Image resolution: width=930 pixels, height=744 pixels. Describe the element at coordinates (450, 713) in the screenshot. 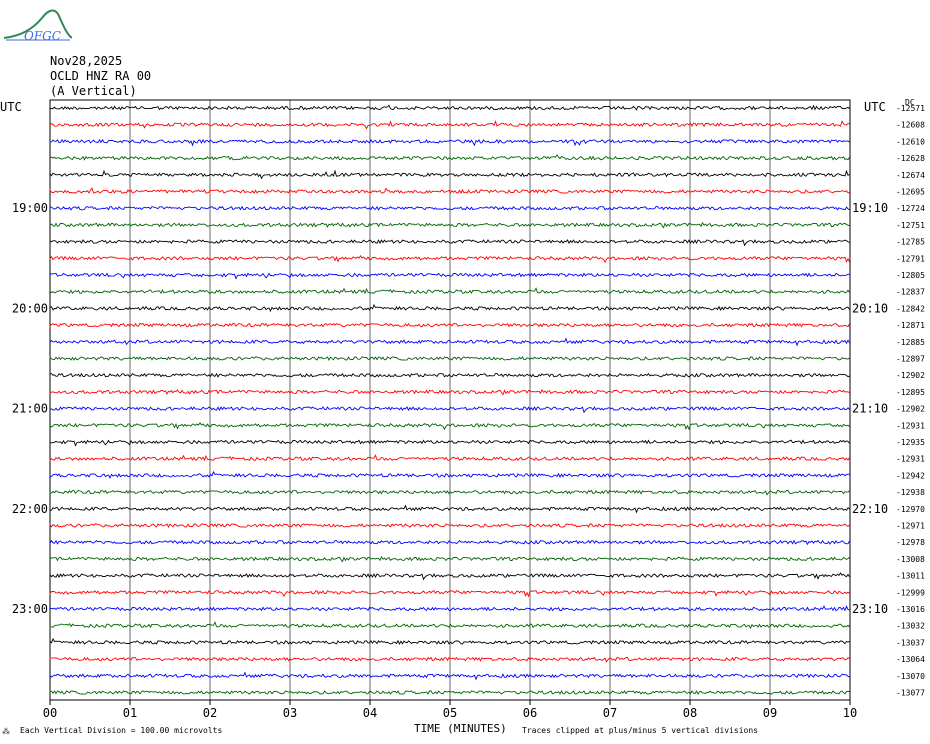

I see `x-tick-label: 05` at that location.